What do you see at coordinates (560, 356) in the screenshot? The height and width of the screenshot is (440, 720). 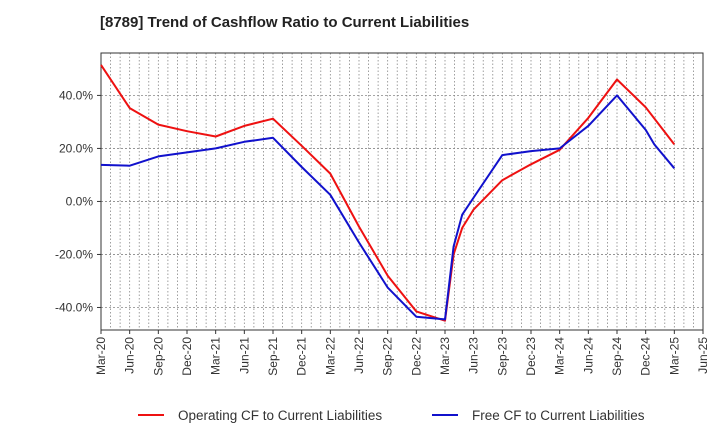 I see `x-tick-label: Mar-24` at bounding box center [560, 356].